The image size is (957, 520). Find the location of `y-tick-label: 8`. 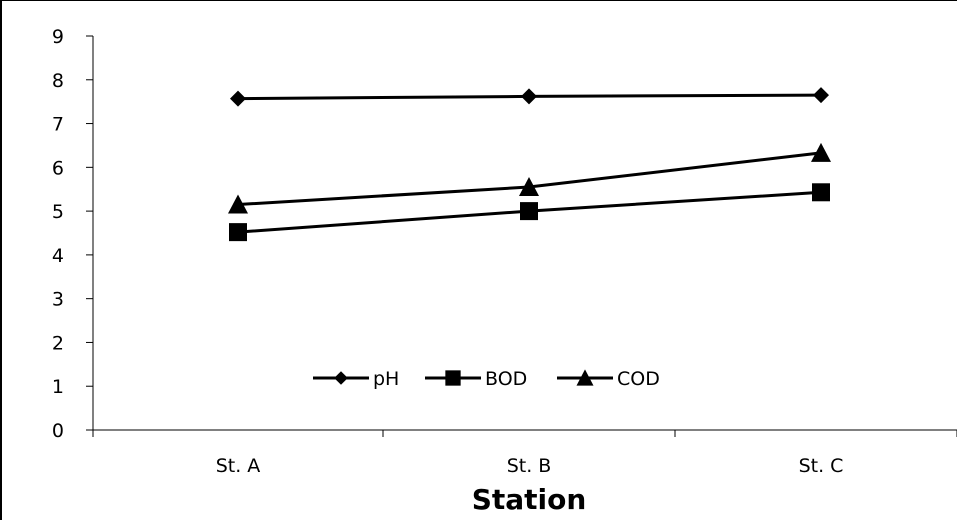

y-tick-label: 8 is located at coordinates (58, 81).